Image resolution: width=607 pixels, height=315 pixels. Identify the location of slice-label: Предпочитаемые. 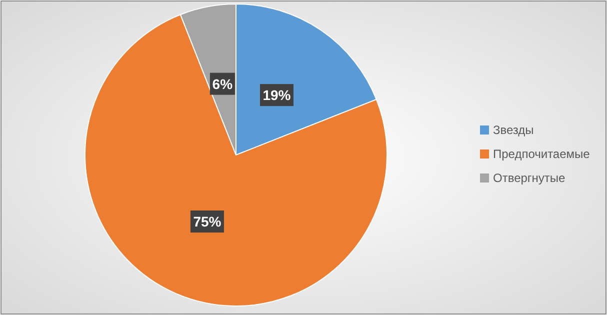
(541, 154).